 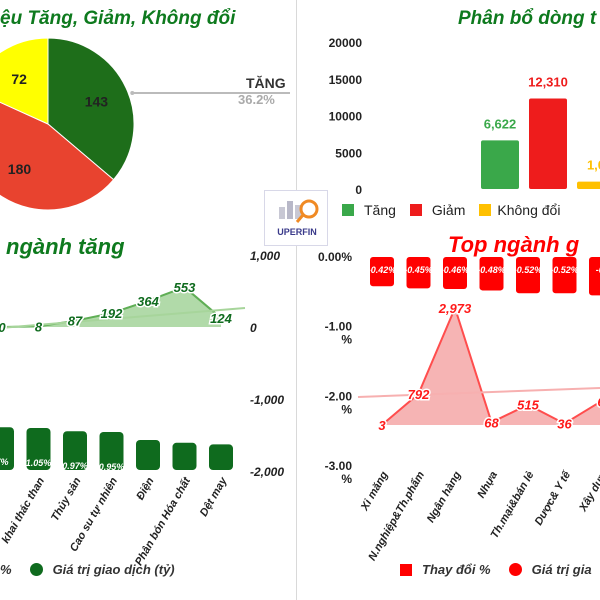 I want to click on logo: UPERFIN, so click(x=296, y=218).